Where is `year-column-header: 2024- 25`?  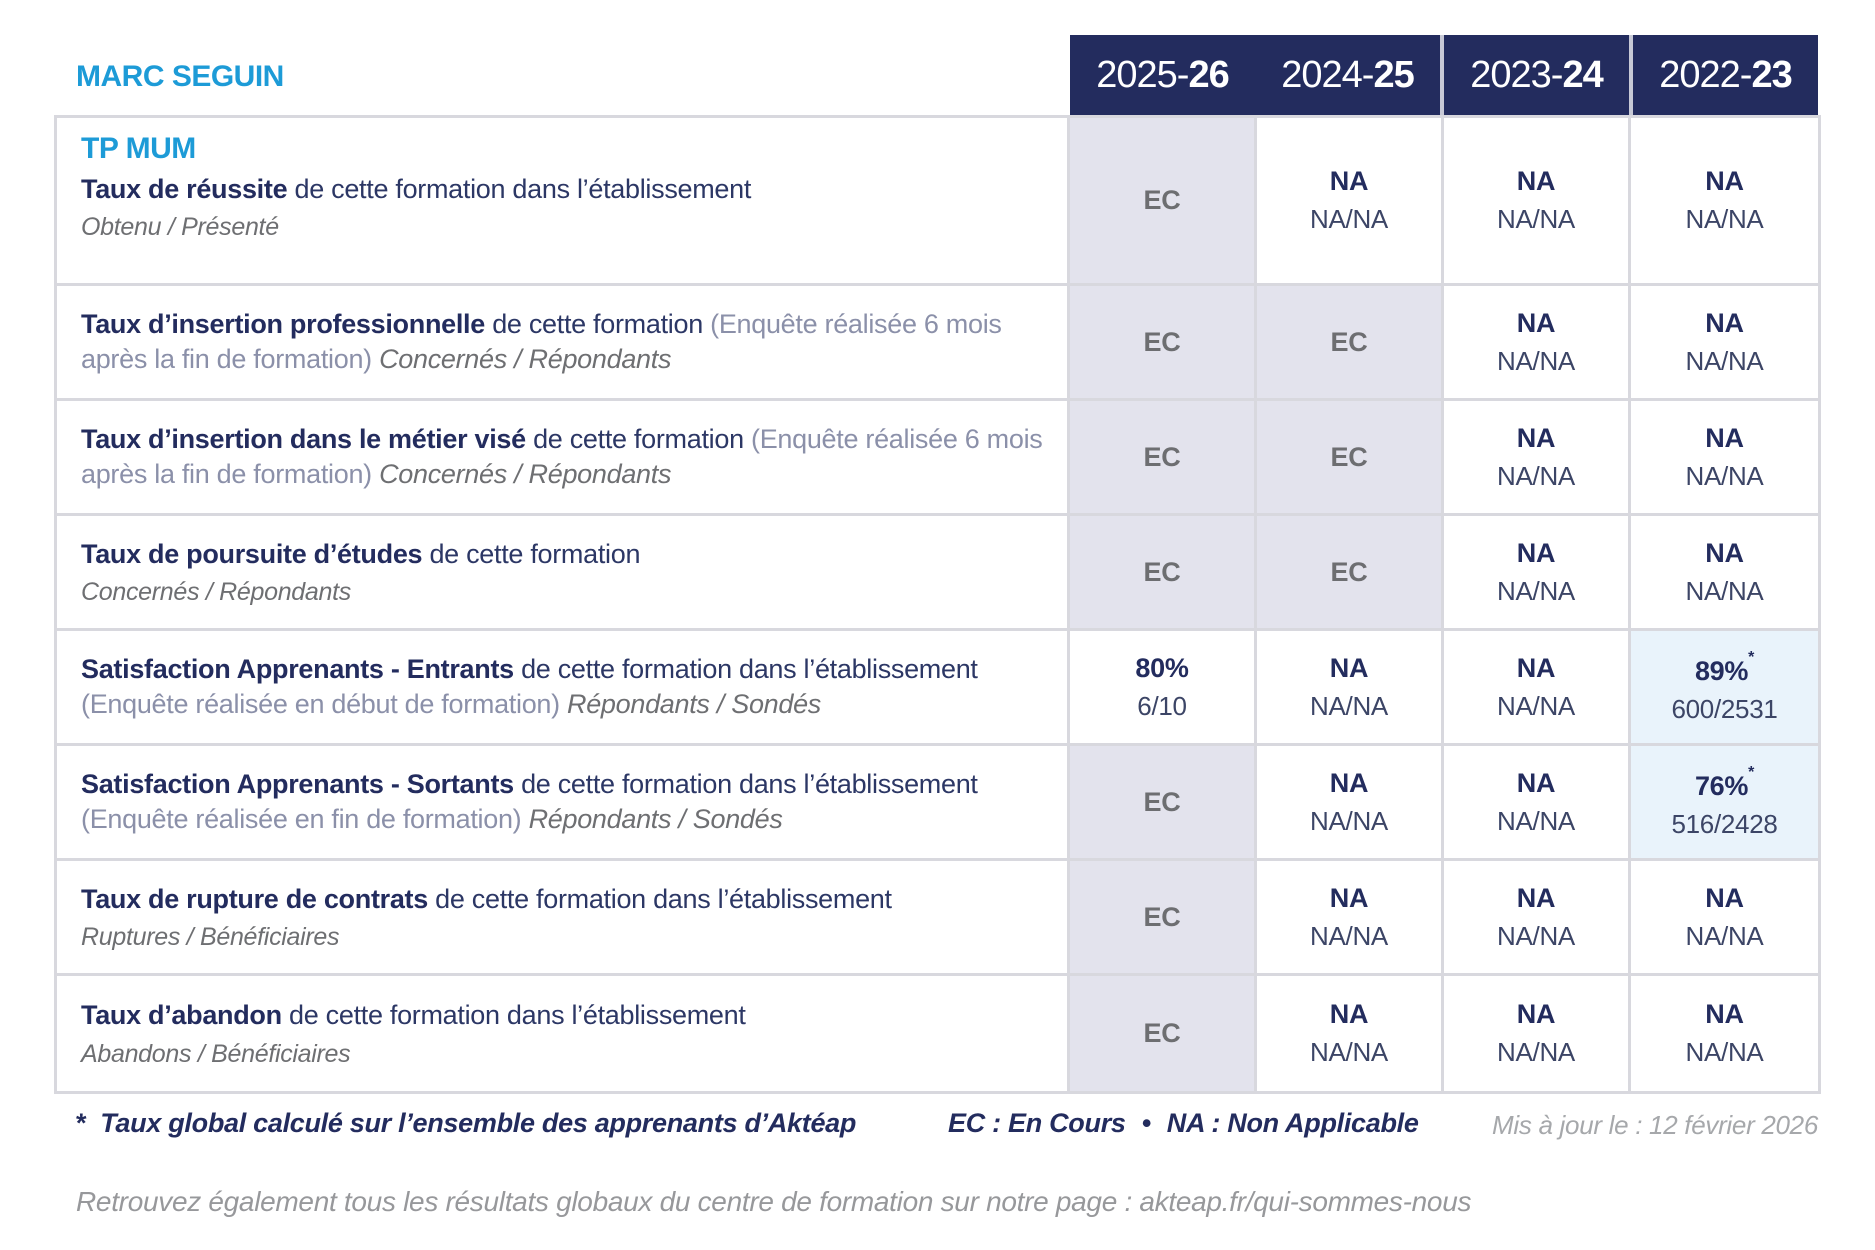
year-column-header: 2024- 25 is located at coordinates (1347, 75).